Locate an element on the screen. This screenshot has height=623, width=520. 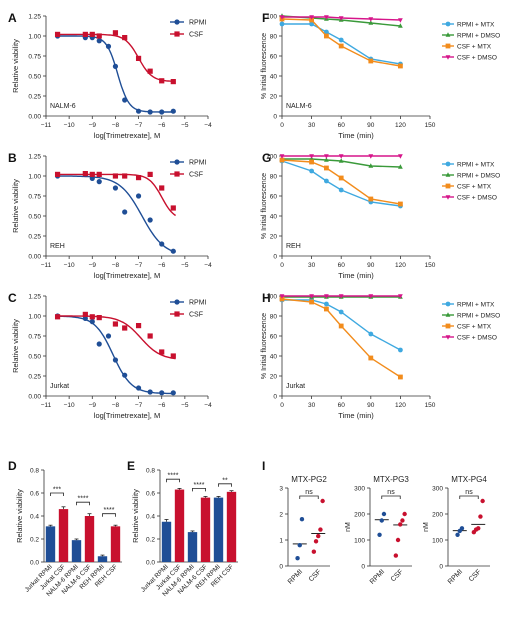
bar-nalm-6-rpmi is located at coordinates (192, 547).